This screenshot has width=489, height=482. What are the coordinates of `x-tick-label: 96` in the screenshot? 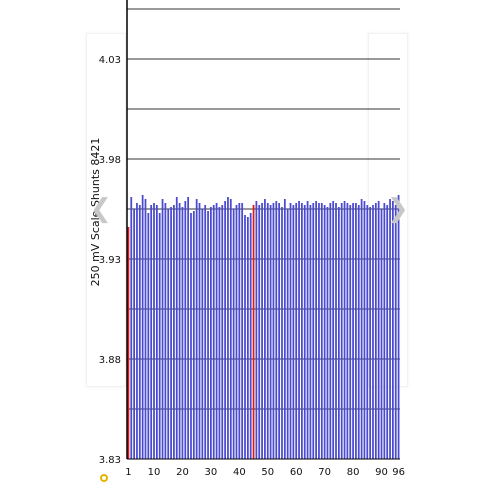 It's located at (398, 472).